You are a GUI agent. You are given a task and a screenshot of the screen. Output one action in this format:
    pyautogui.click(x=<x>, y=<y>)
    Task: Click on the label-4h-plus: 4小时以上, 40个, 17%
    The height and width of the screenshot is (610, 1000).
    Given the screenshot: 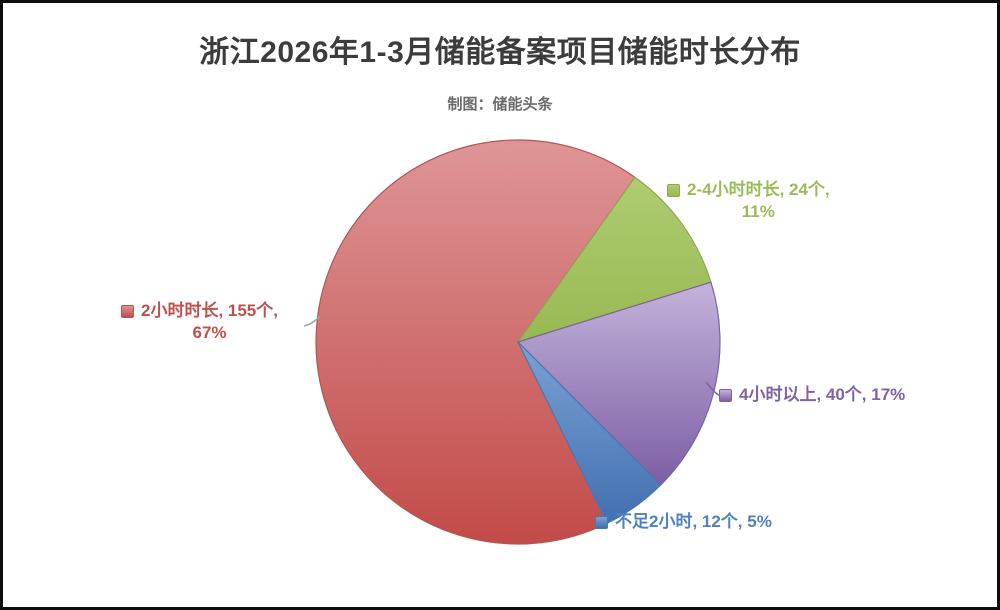 What is the action you would take?
    pyautogui.click(x=812, y=395)
    